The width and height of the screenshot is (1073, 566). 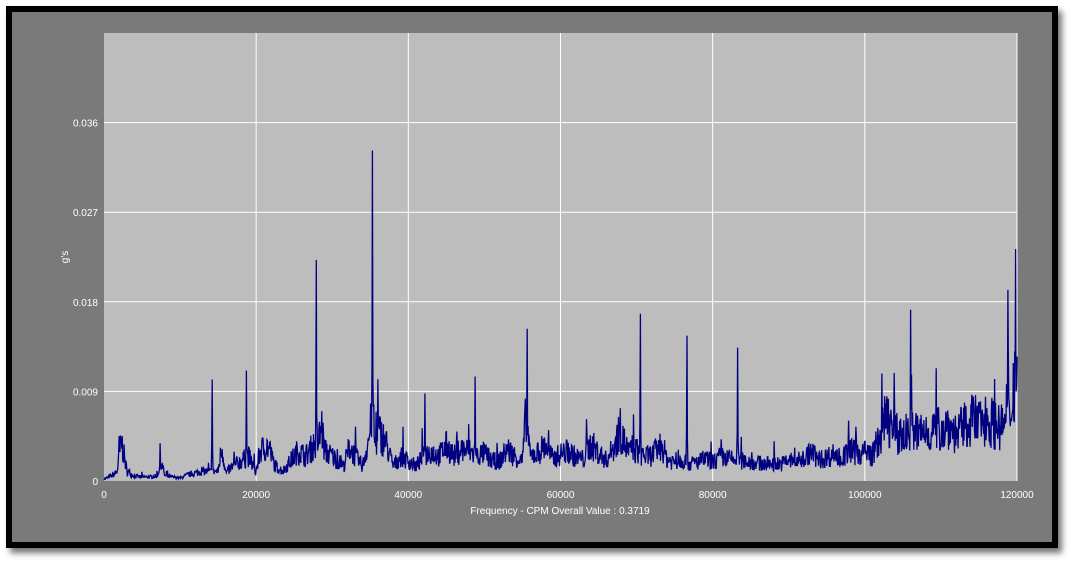 I want to click on y-tick-label: 0.018, so click(x=85, y=303).